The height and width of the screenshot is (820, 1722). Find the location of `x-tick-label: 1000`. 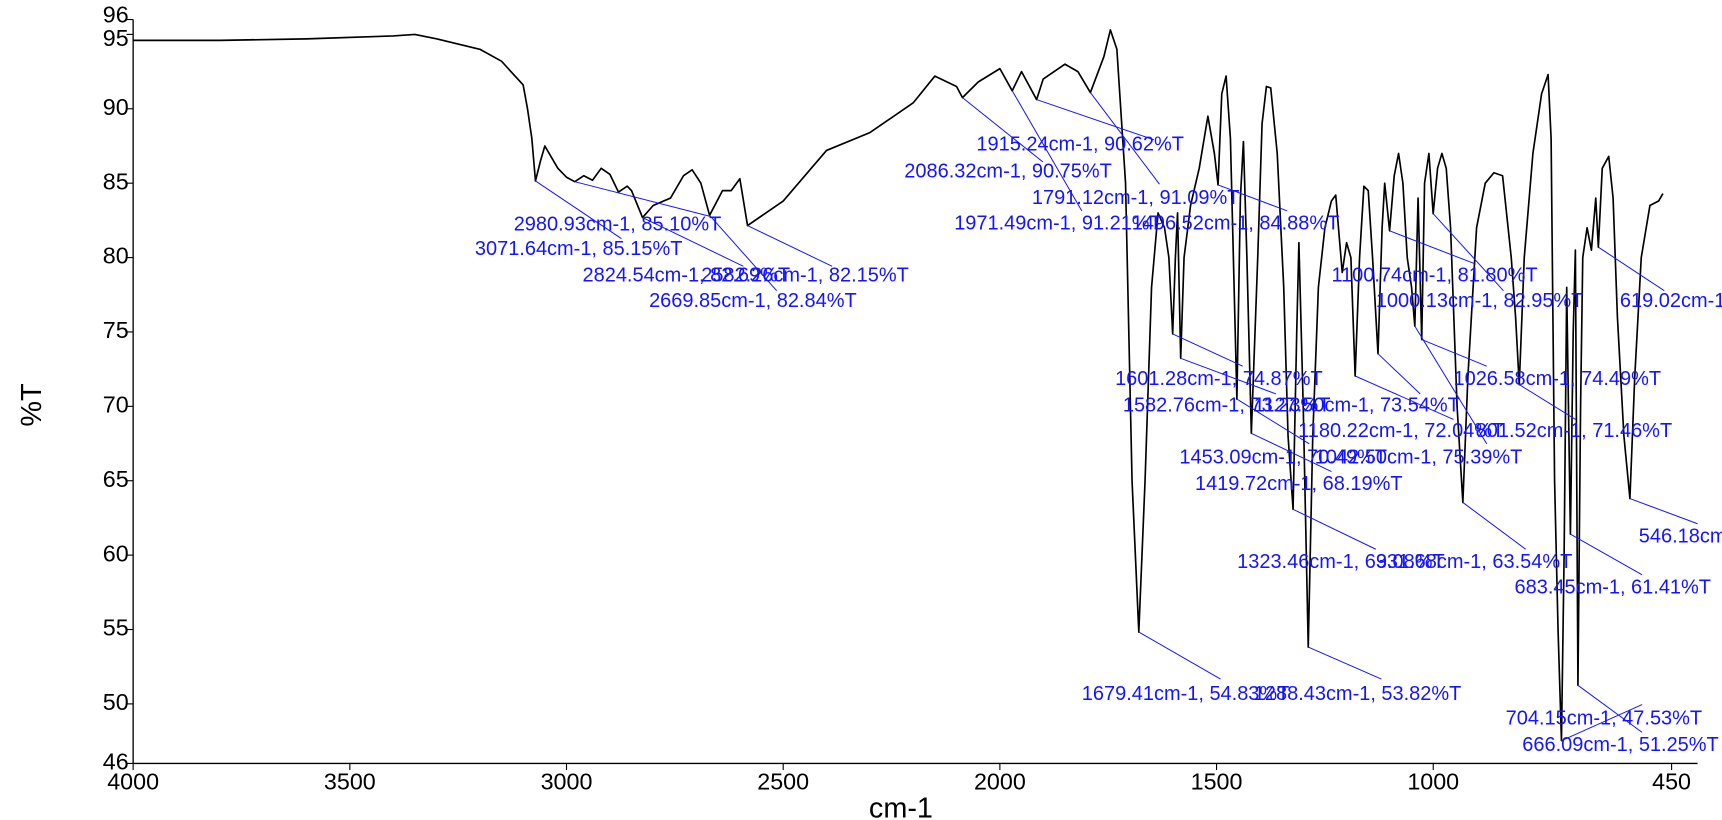

x-tick-label: 1000 is located at coordinates (1433, 782).